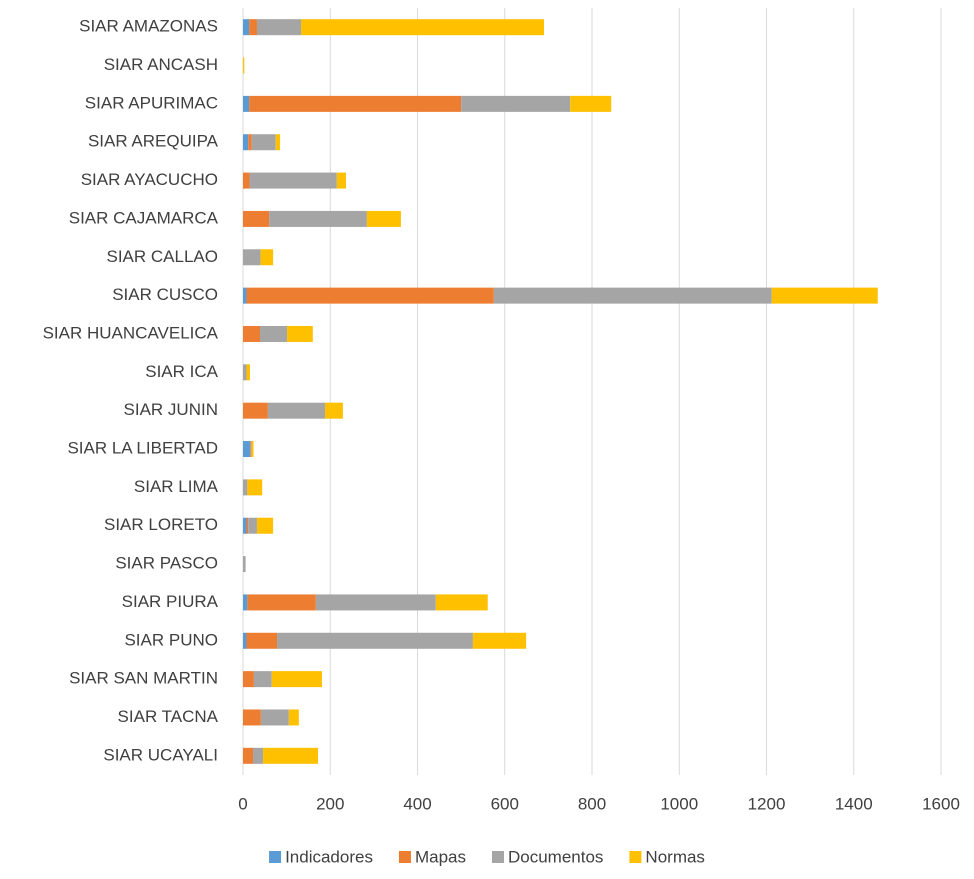 The width and height of the screenshot is (974, 879). I want to click on x-tick-label: 800, so click(592, 803).